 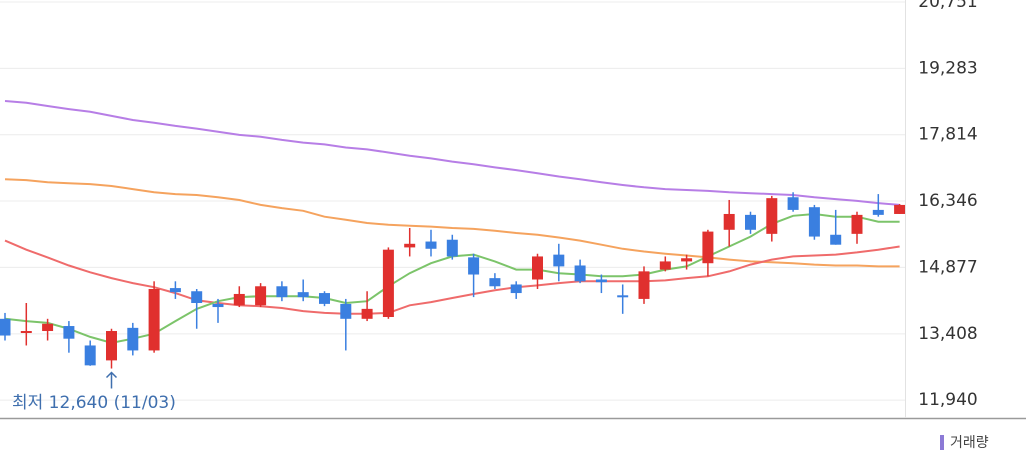 What do you see at coordinates (942, 442) in the screenshot?
I see `legend-swatch` at bounding box center [942, 442].